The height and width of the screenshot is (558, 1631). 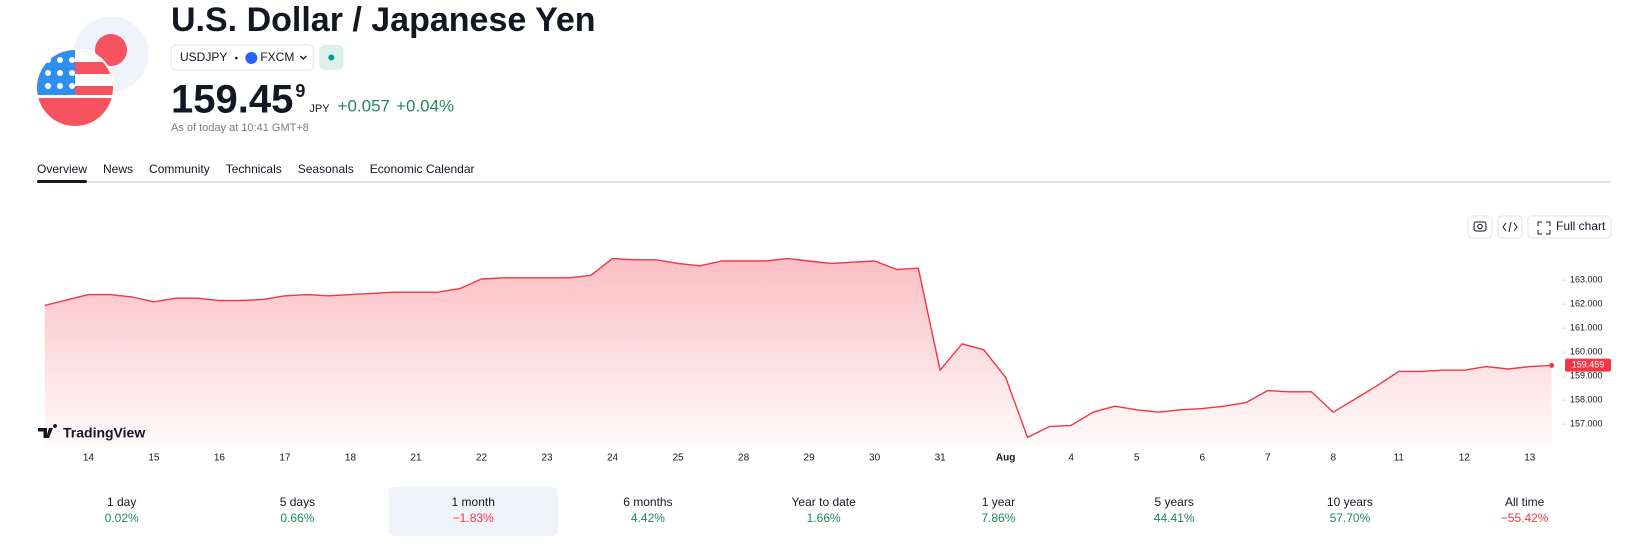 I want to click on x-tick-label: 24, so click(x=613, y=458).